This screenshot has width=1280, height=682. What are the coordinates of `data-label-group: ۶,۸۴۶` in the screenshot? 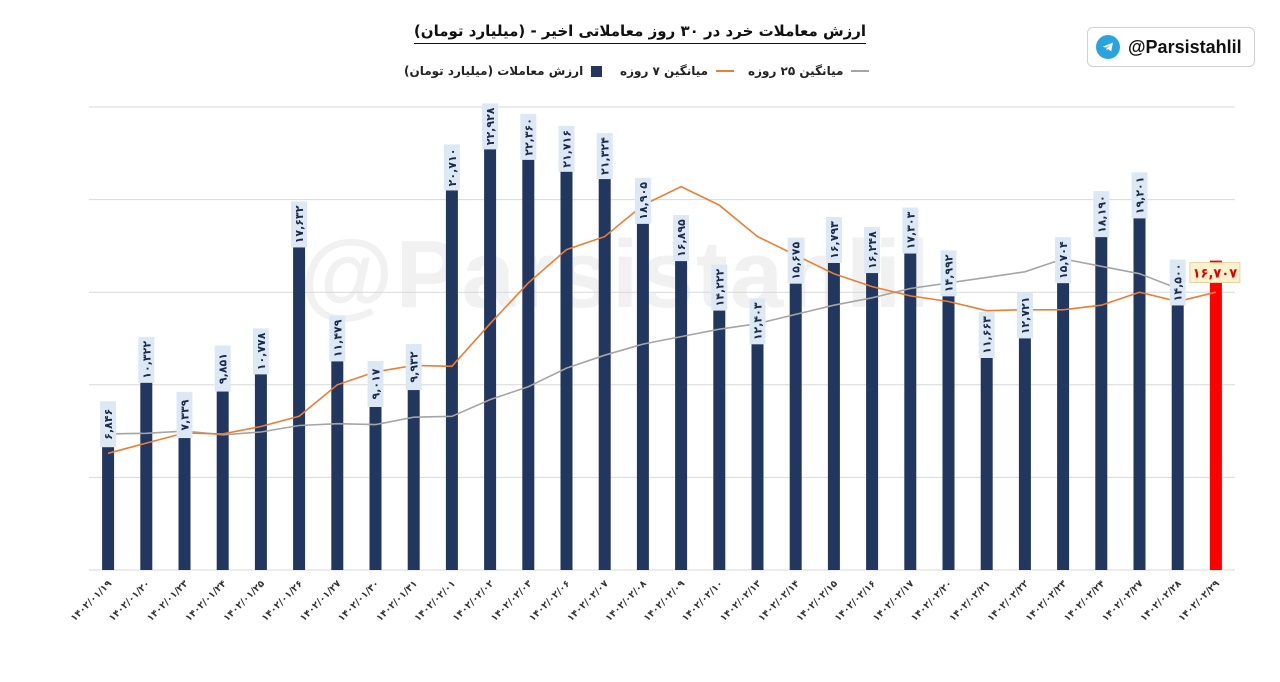 It's located at (108, 424).